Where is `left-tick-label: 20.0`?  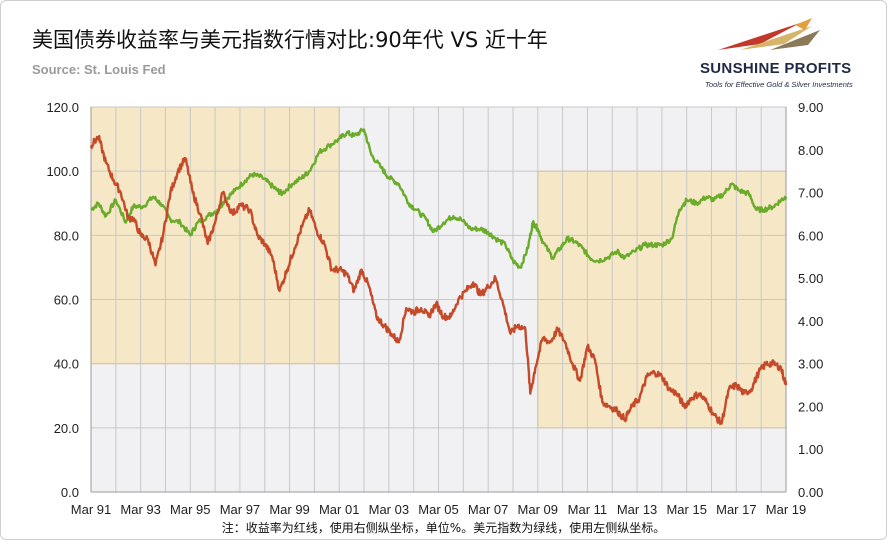
left-tick-label: 20.0 is located at coordinates (66, 428).